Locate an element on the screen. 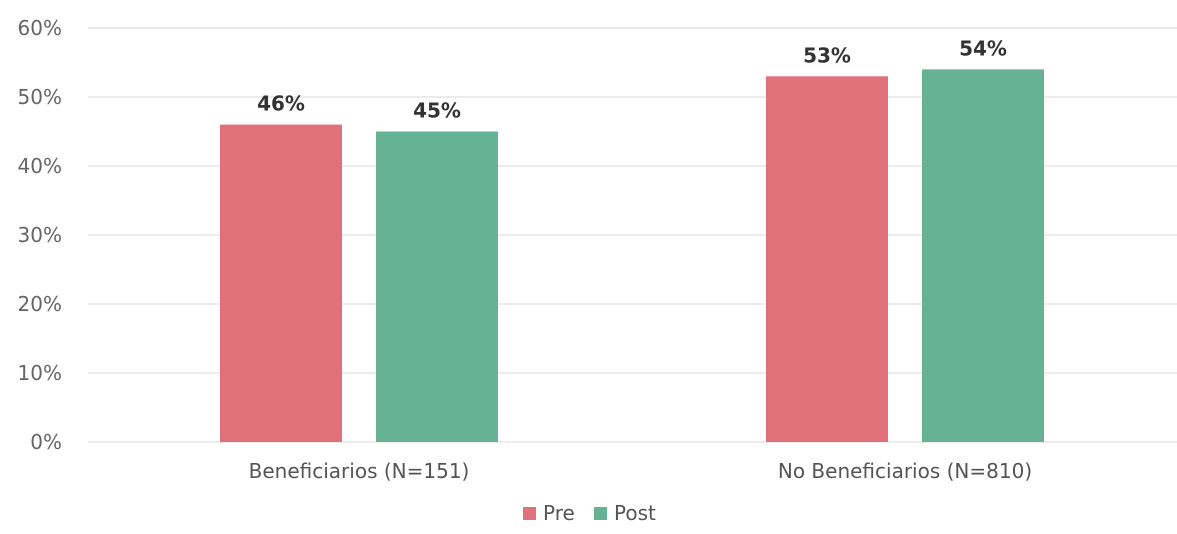 The height and width of the screenshot is (534, 1177). y-tick-label: 60% is located at coordinates (40, 28).